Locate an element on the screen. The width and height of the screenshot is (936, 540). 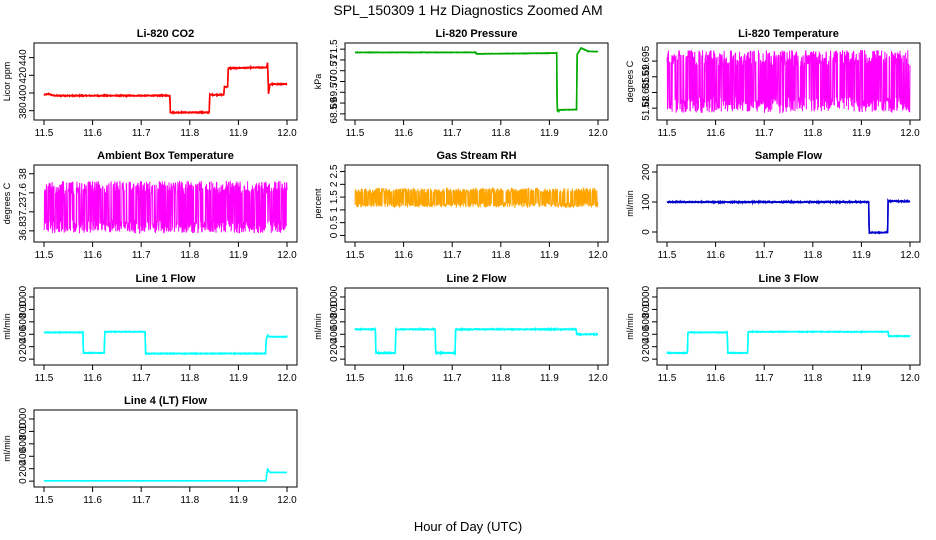
y-tick-label: 71 is located at coordinates (334, 60).